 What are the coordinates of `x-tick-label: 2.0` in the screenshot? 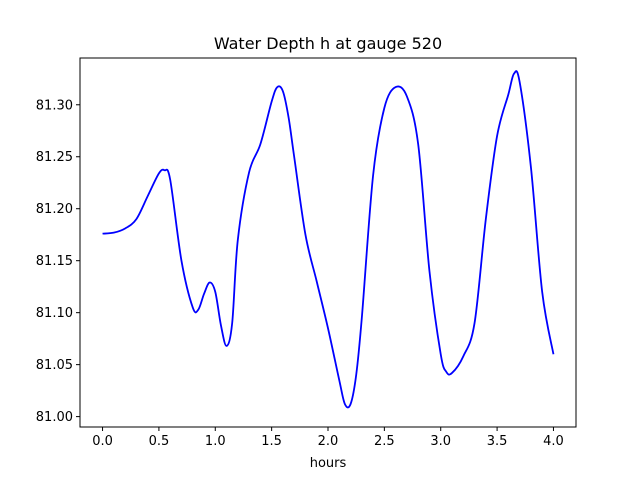 It's located at (328, 441).